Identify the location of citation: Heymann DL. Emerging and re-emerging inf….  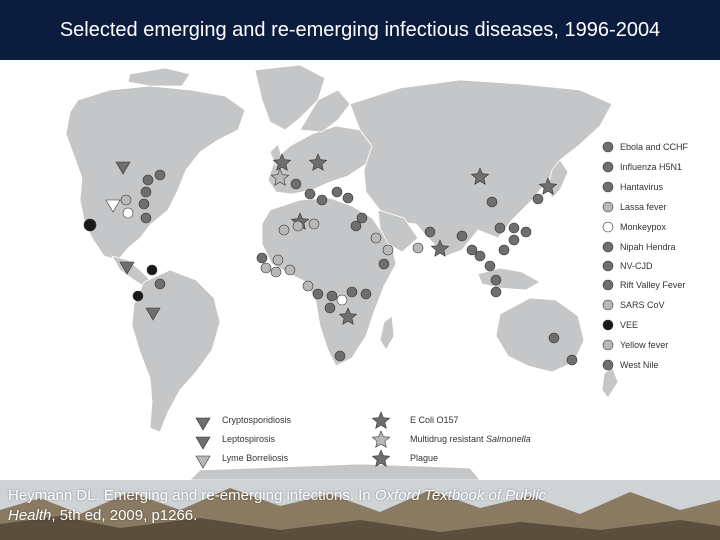
(353, 506).